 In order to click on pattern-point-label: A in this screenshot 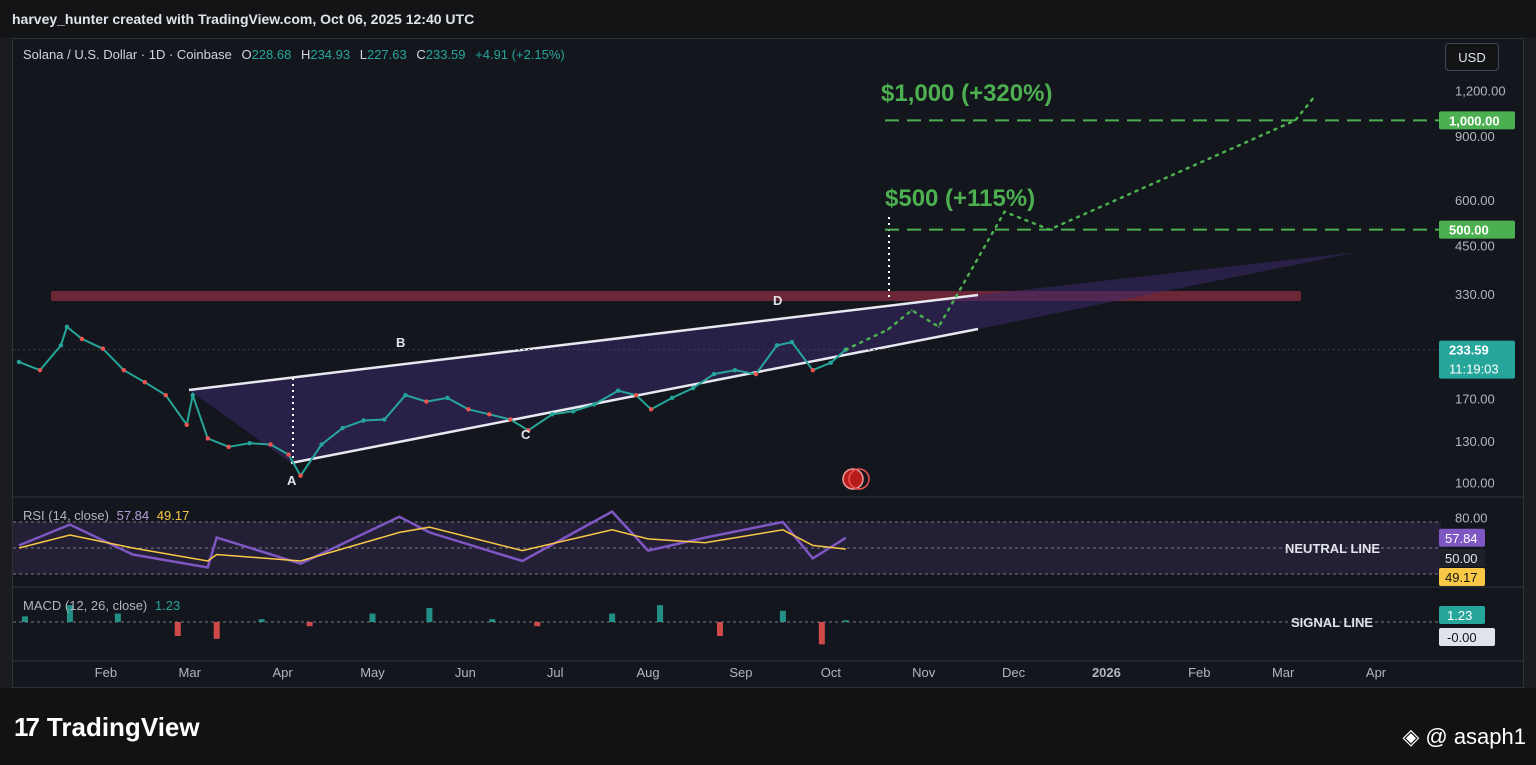, I will do `click(292, 480)`.